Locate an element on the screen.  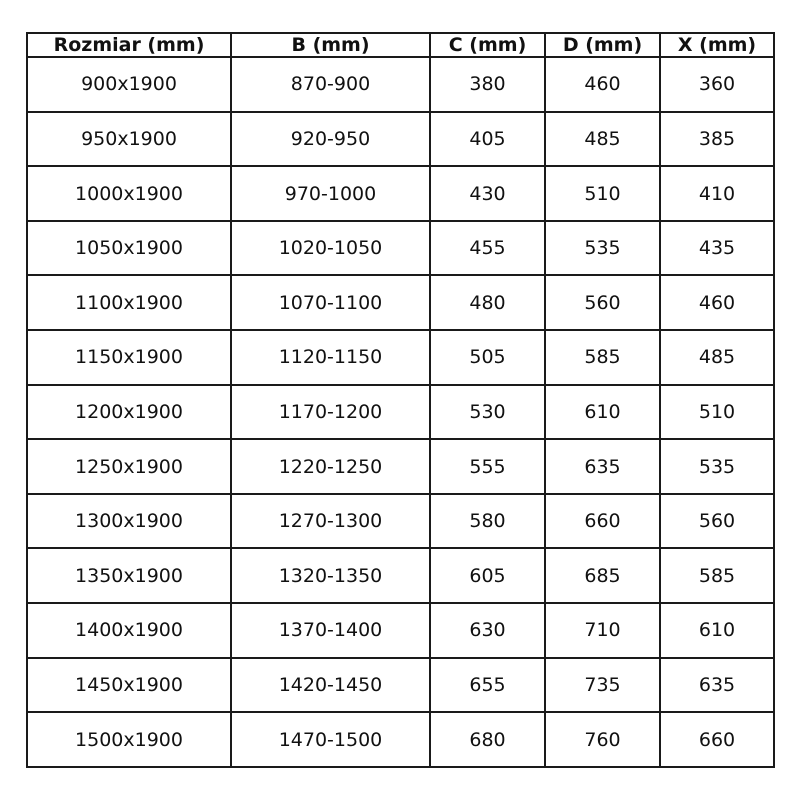
table-header: Rozmiar (mm) B (mm) C (mm) D (mm) X (mm) is located at coordinates (400, 45).